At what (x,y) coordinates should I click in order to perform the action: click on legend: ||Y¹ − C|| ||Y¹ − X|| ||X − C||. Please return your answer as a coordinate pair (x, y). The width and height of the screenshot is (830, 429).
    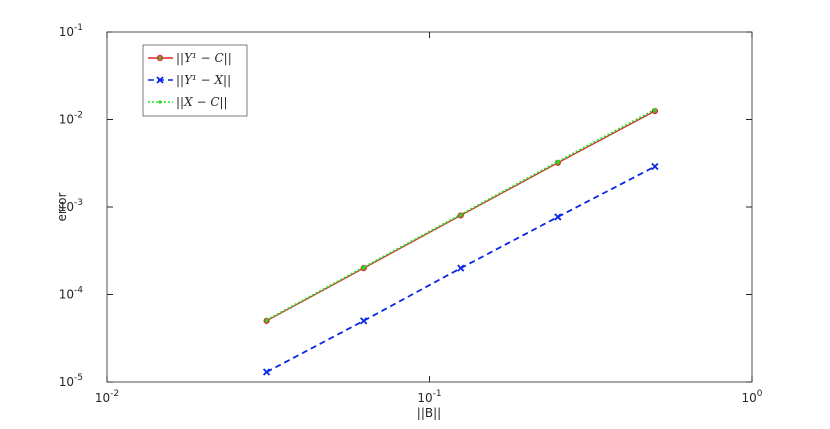
    Looking at the image, I should click on (195, 80).